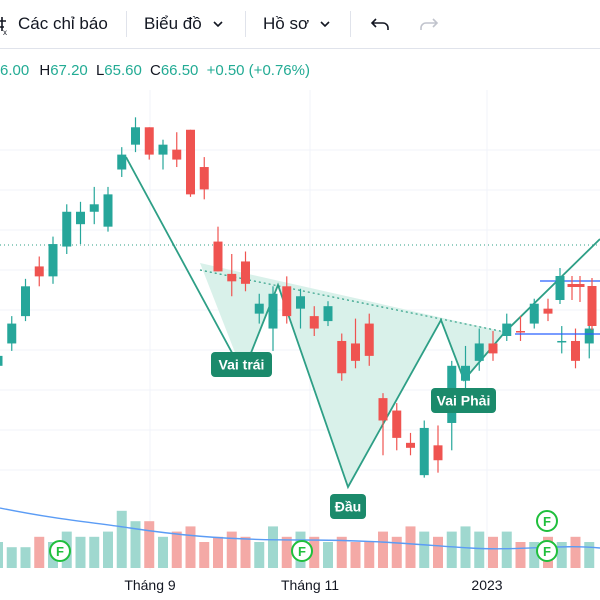  What do you see at coordinates (173, 23) in the screenshot?
I see `chart-type-label: Biểu đồ` at bounding box center [173, 23].